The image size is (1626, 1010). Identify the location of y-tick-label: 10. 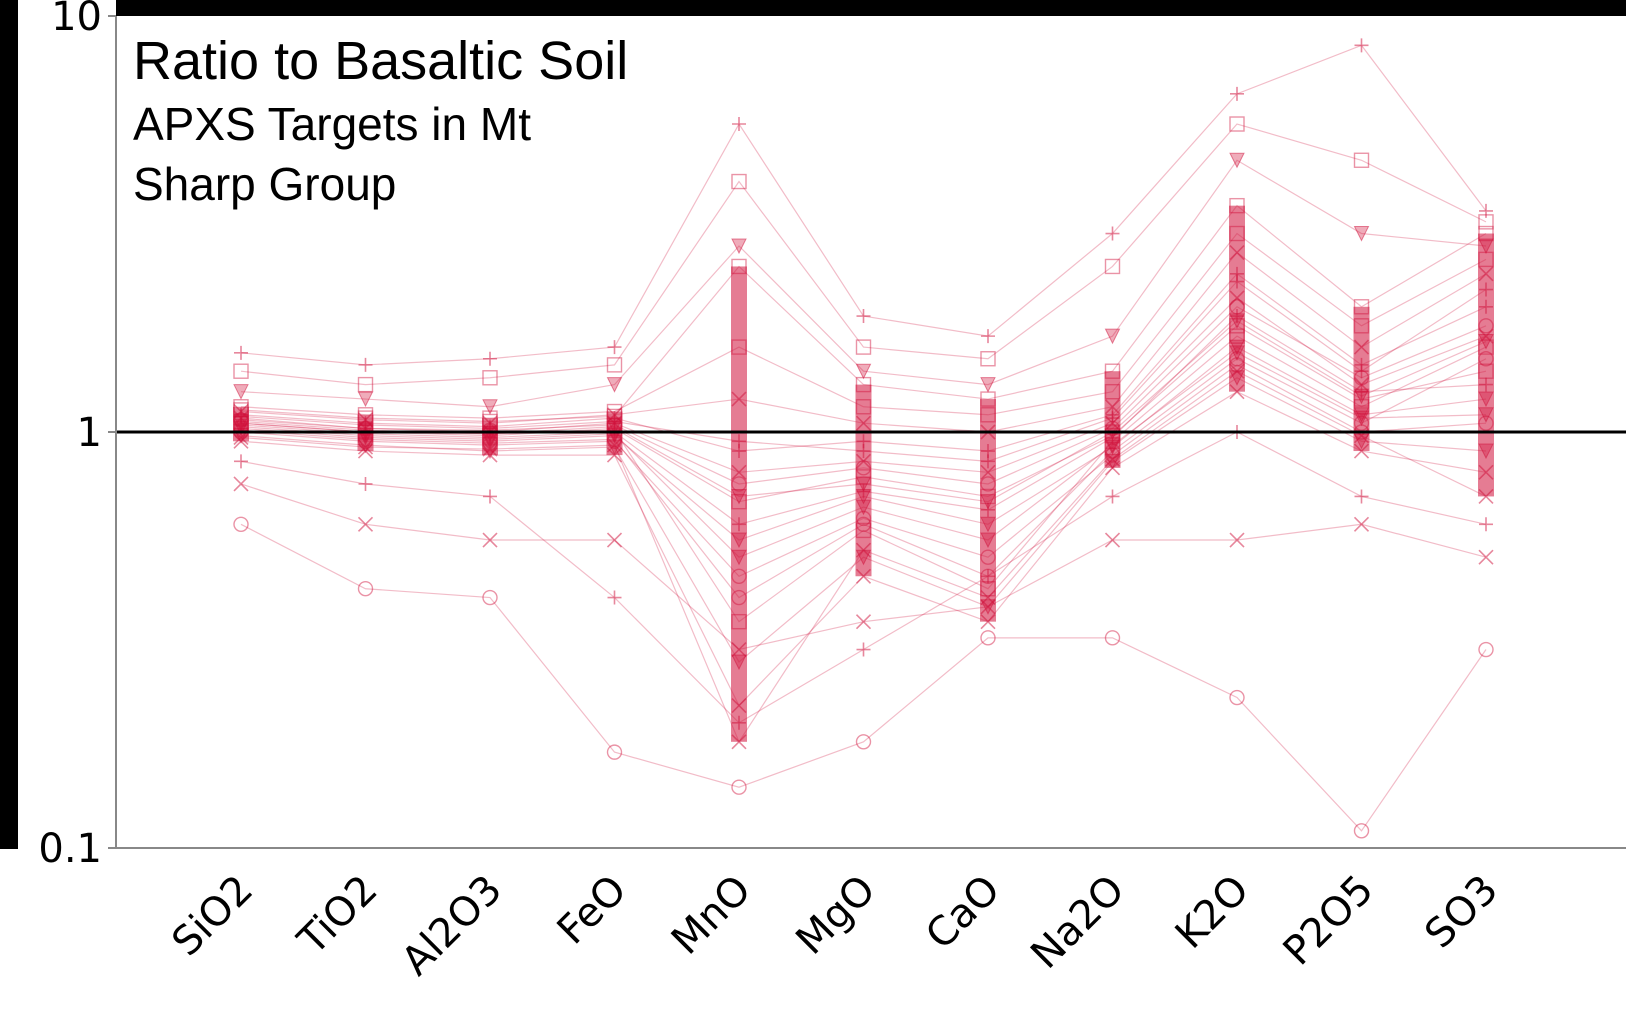
(76, 20).